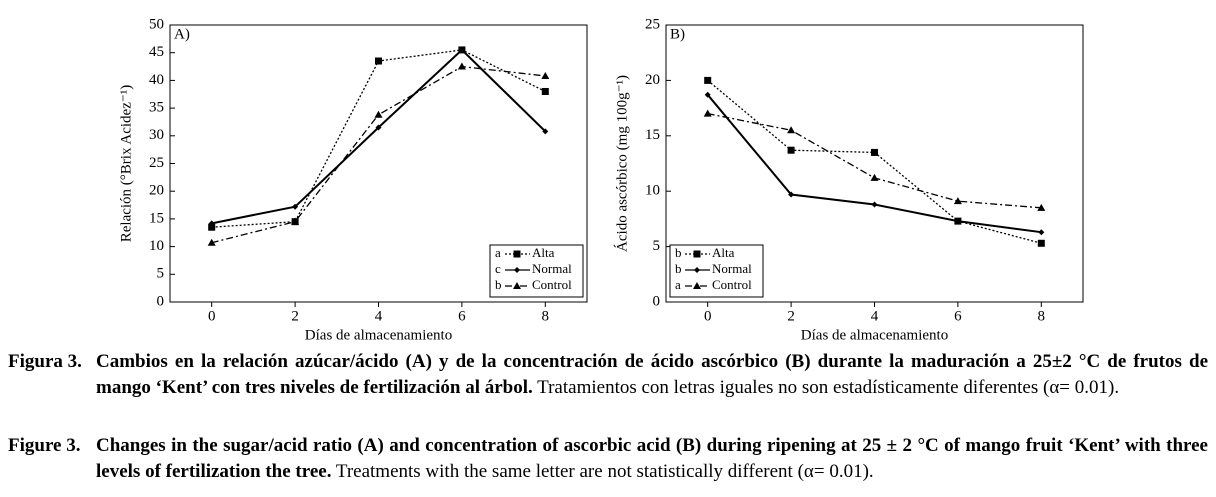  What do you see at coordinates (621, 163) in the screenshot?
I see `y-axis-label: Ácido ascórbico (mg 100g⁻¹)` at bounding box center [621, 163].